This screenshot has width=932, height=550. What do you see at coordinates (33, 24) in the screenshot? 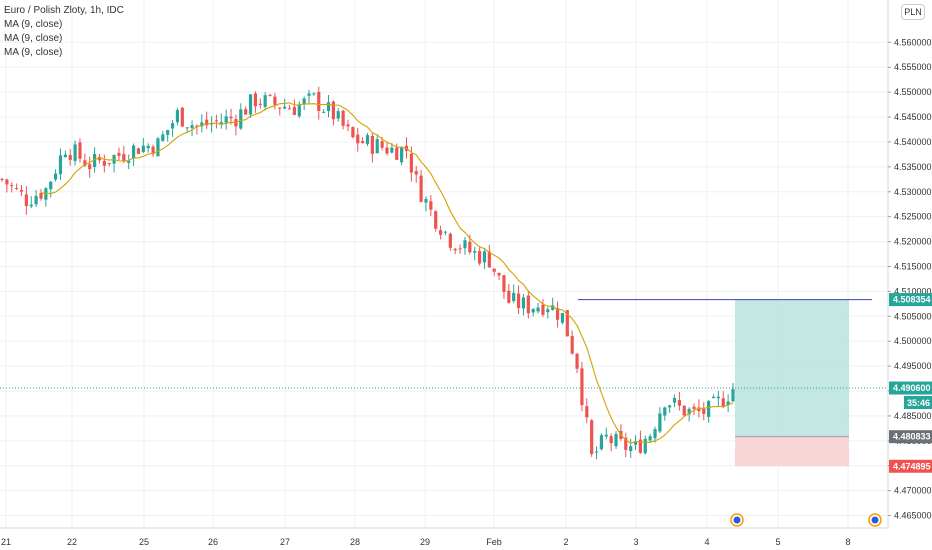
I see `ma-indicator-1: MA (9, close)` at bounding box center [33, 24].